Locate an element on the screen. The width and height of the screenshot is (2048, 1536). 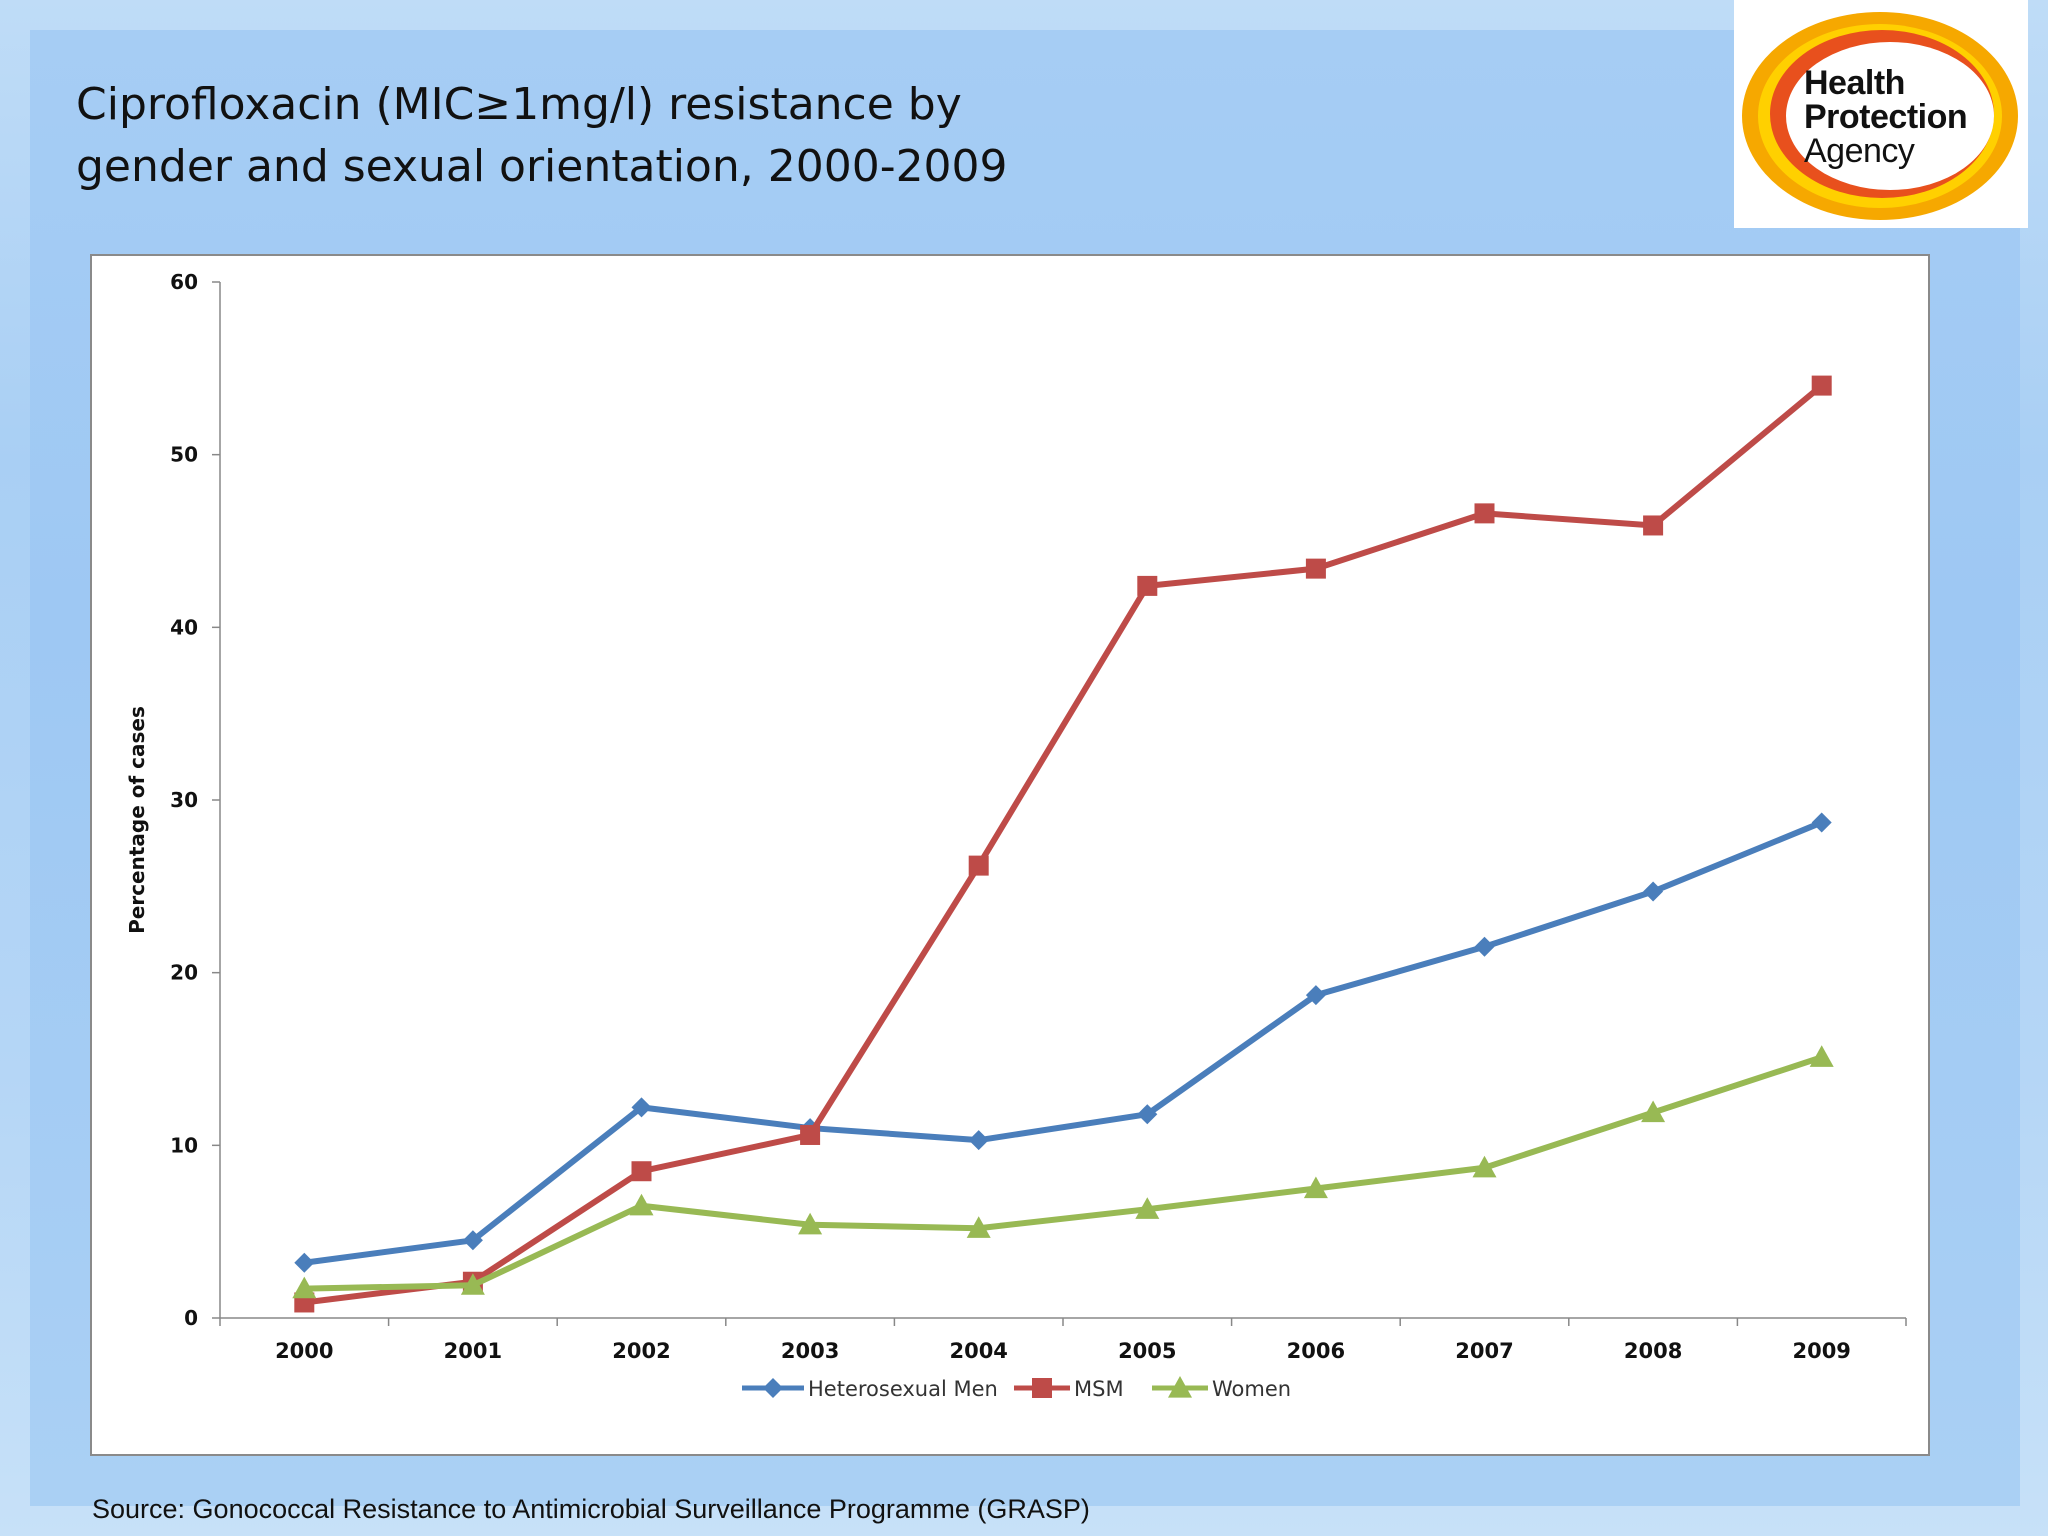
series-line-women is located at coordinates (1063, 1173).